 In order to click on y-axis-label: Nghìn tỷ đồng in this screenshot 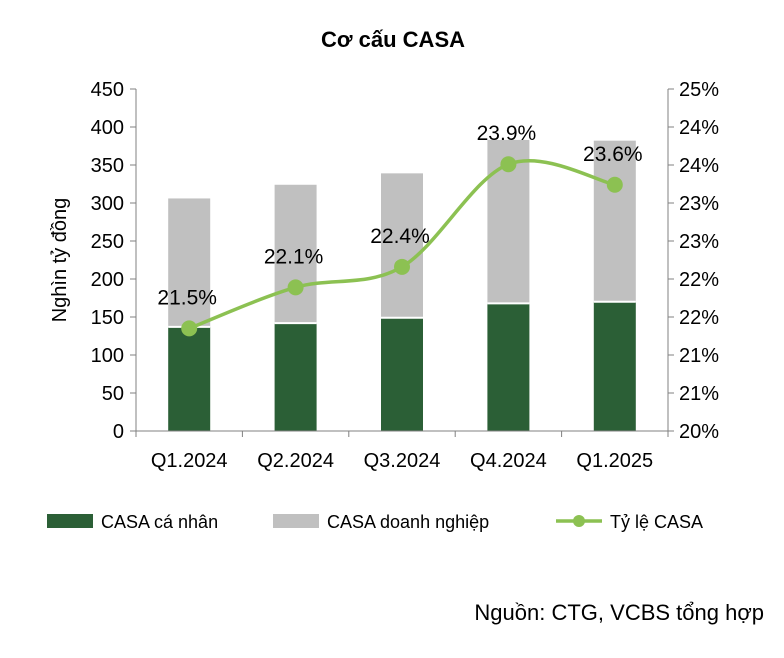, I will do `click(60, 260)`.